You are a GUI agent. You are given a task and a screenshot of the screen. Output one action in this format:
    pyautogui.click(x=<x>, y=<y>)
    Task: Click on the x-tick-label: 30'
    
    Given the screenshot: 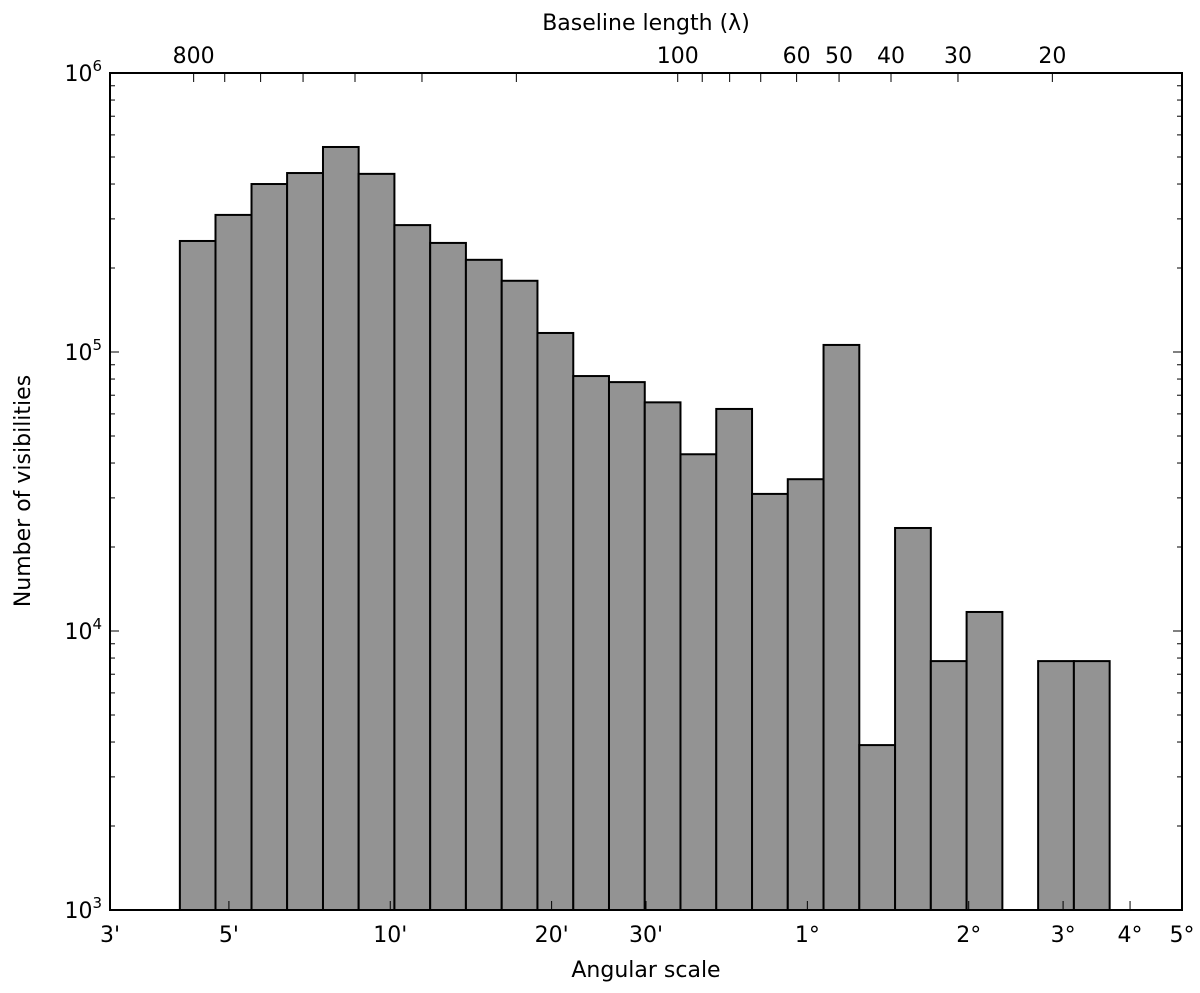 What is the action you would take?
    pyautogui.click(x=646, y=935)
    